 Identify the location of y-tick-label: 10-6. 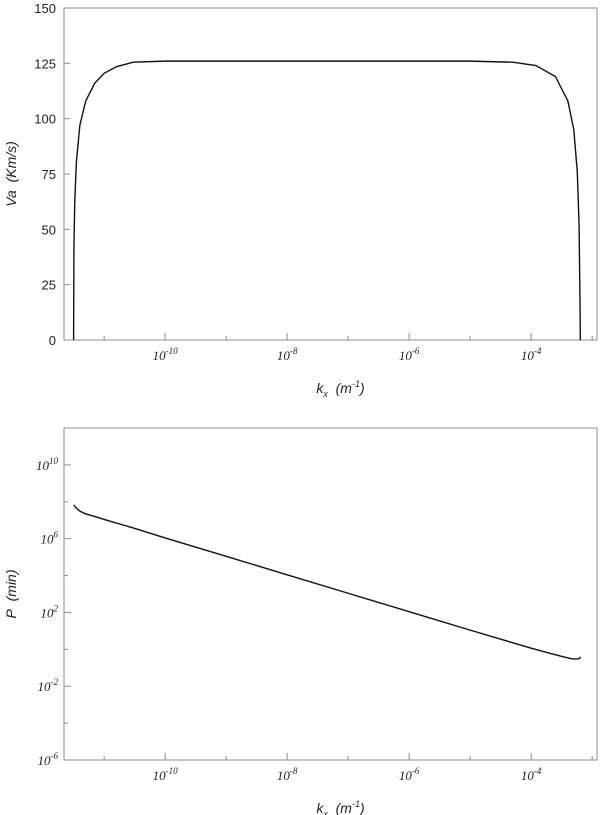
(48, 759).